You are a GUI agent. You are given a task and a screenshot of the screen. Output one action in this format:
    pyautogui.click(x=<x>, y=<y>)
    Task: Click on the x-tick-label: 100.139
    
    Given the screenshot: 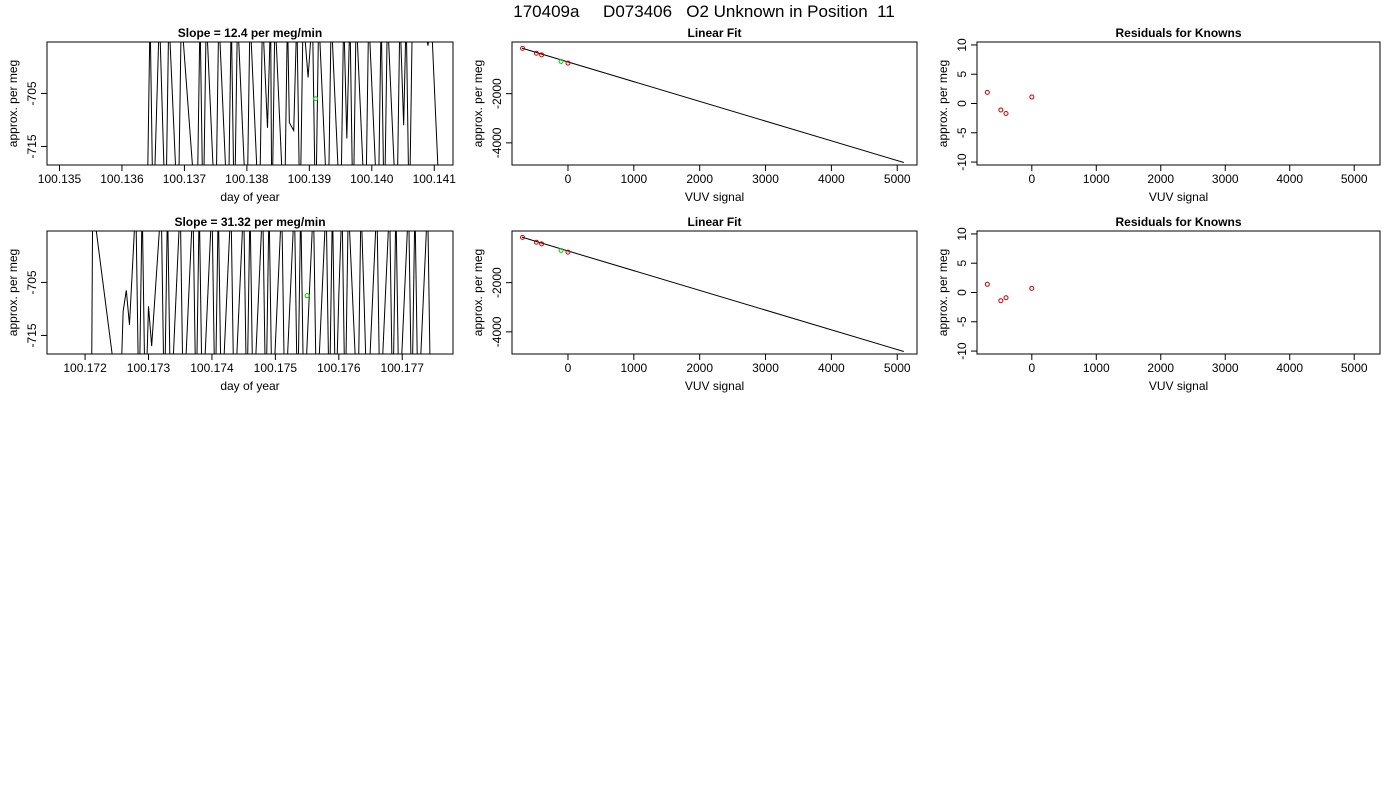 What is the action you would take?
    pyautogui.click(x=310, y=179)
    